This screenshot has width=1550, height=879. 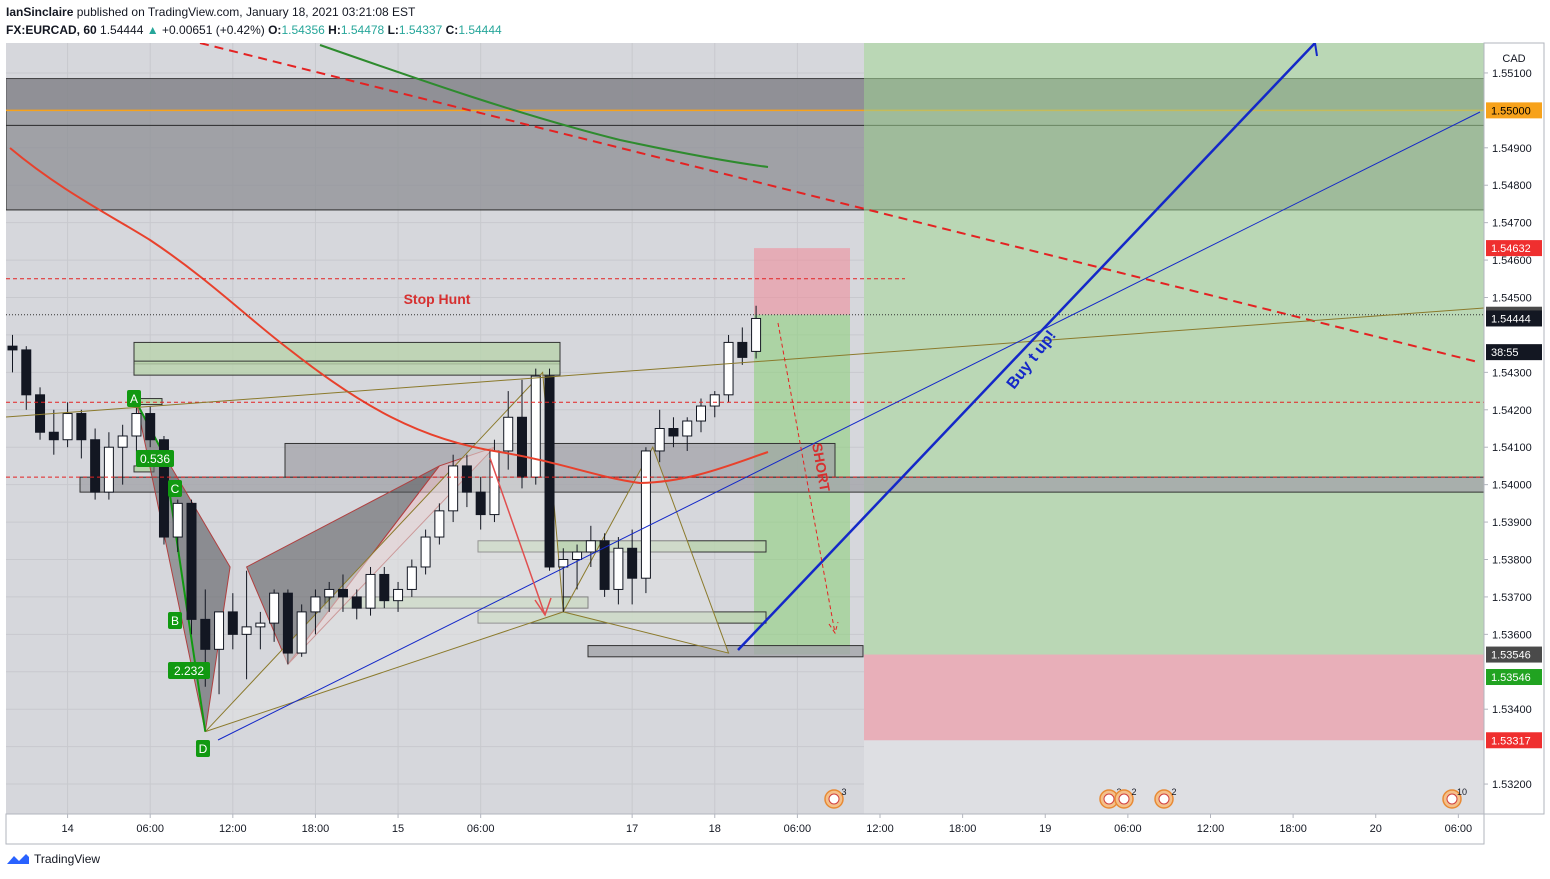 What do you see at coordinates (1145, 798) in the screenshot?
I see `event-markers: 322210` at bounding box center [1145, 798].